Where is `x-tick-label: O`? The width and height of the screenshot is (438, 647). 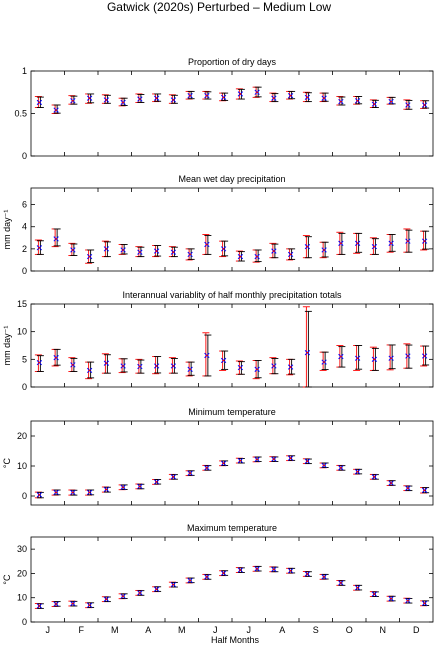 x-tick-label: O is located at coordinates (349, 630).